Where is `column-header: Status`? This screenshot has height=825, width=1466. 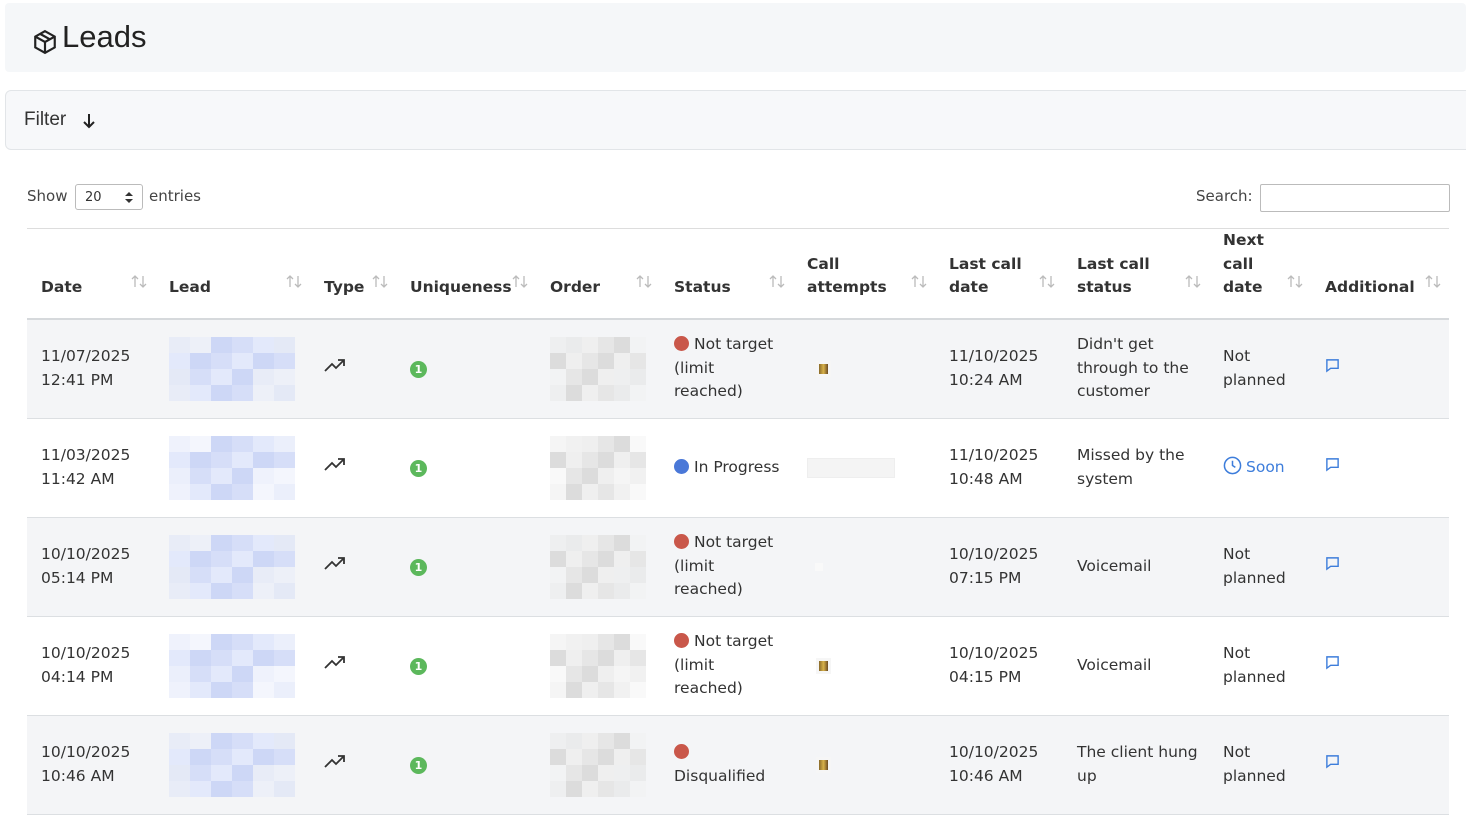
column-header: Status is located at coordinates (726, 274).